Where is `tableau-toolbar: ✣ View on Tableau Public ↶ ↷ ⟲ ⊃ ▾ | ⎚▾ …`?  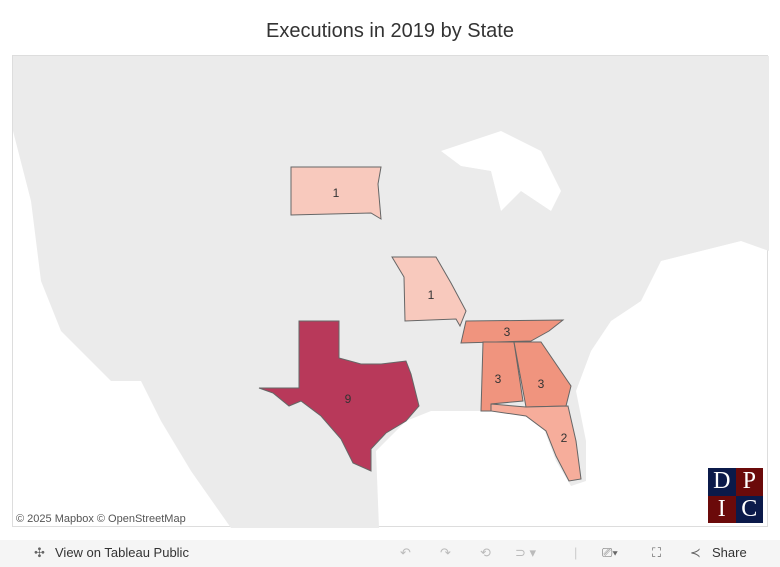 tableau-toolbar: ✣ View on Tableau Public ↶ ↷ ⟲ ⊃ ▾ | ⎚▾ … is located at coordinates (390, 553).